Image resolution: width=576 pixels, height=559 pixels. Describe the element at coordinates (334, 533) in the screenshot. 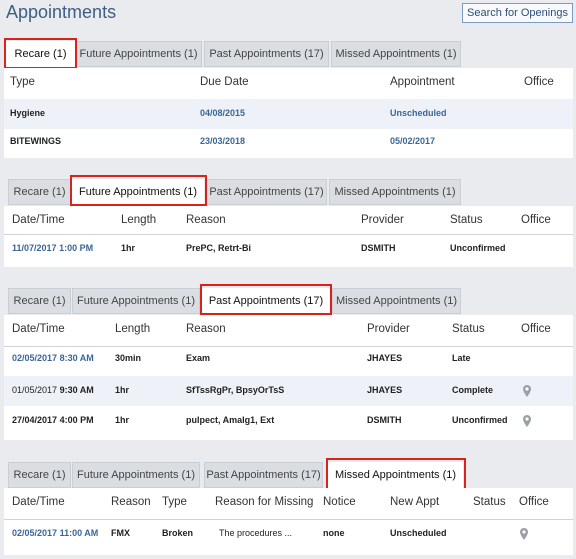

I see `missed-notice: none` at that location.